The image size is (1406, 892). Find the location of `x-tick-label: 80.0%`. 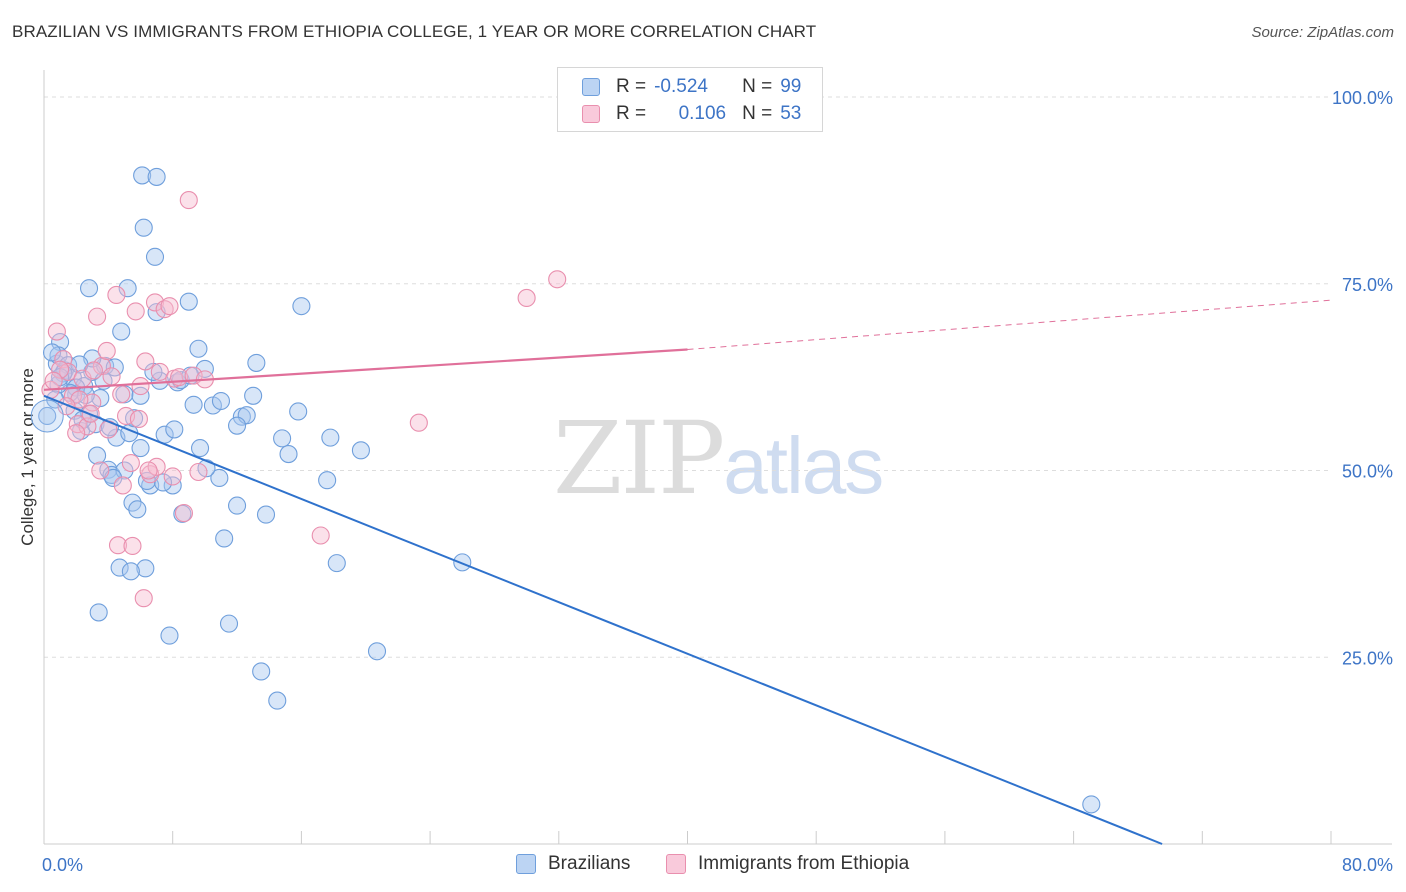

x-tick-label: 80.0% is located at coordinates (1367, 865).